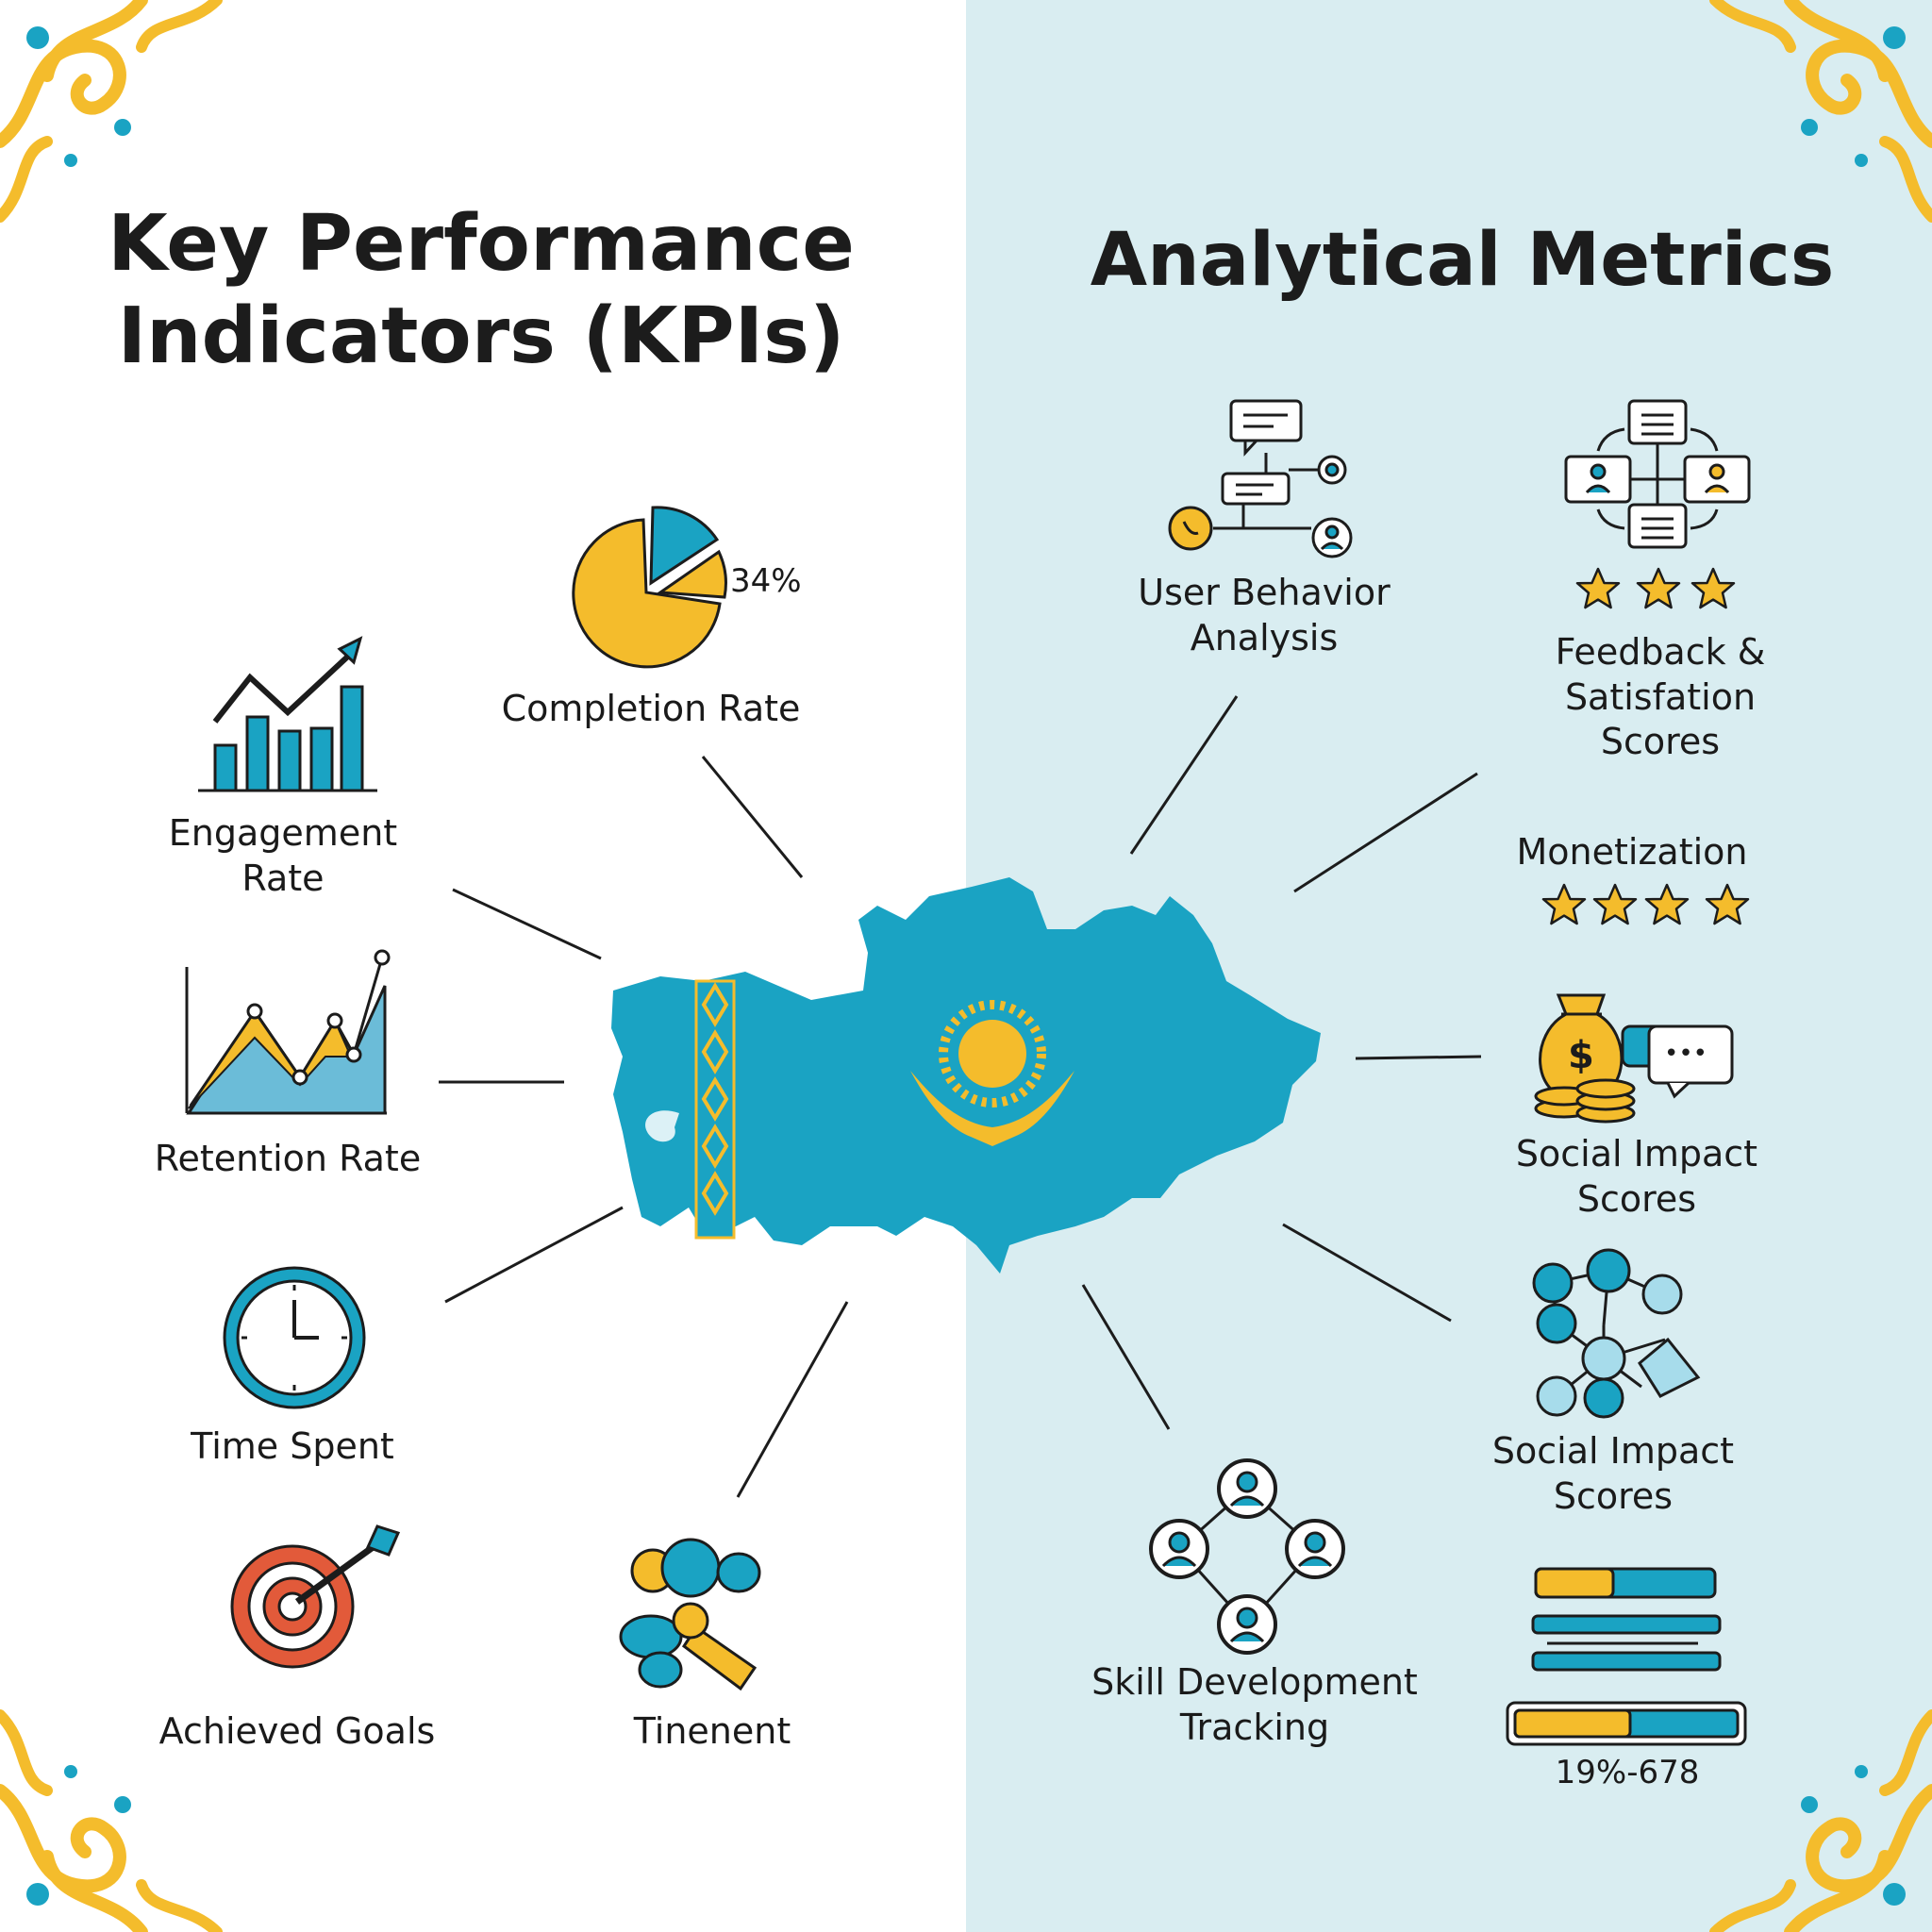 This screenshot has width=1932, height=1932. What do you see at coordinates (283, 833) in the screenshot?
I see `engagement-line1: Engagement` at bounding box center [283, 833].